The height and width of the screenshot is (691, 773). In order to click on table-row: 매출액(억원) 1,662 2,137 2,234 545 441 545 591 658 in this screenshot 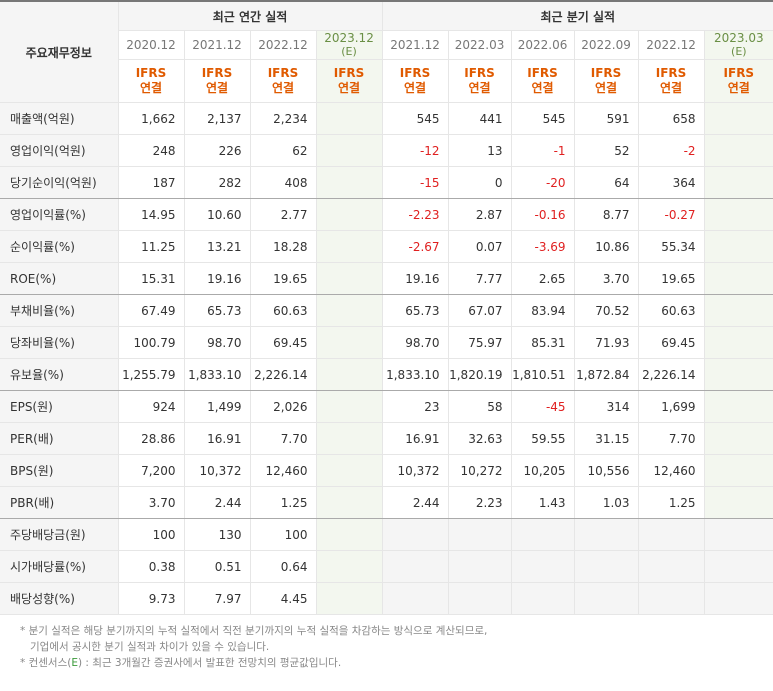, I will do `click(386, 118)`.